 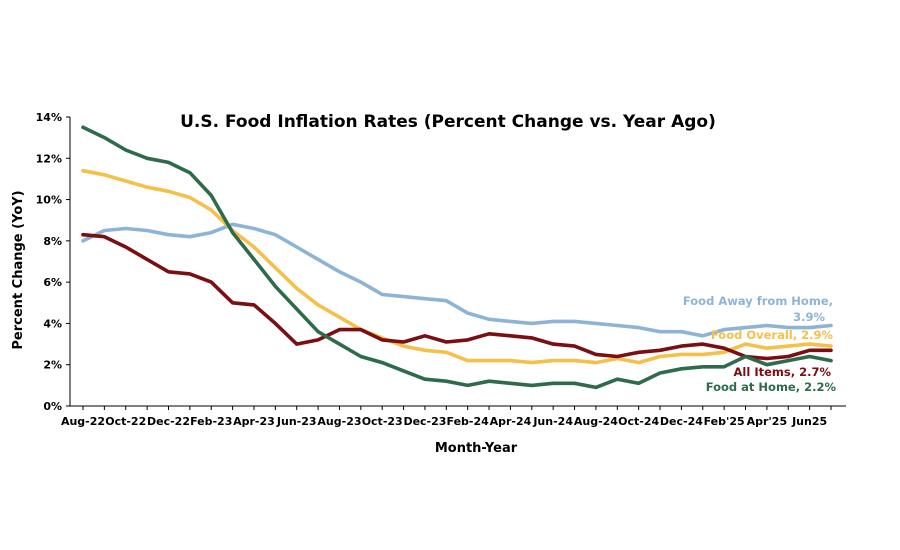 I want to click on x-tick-label: Apr-23, so click(x=254, y=421).